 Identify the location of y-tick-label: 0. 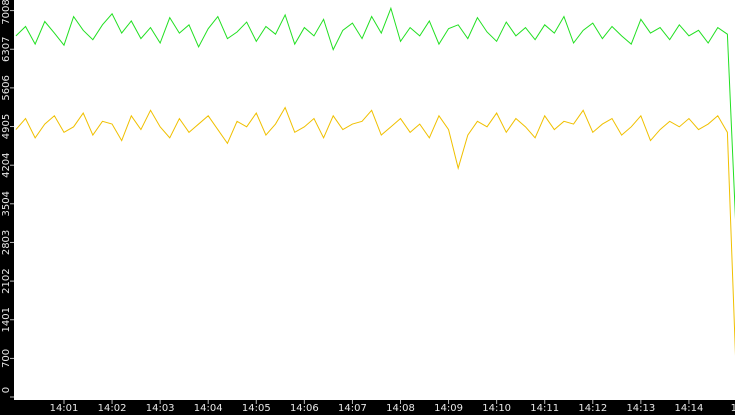
(6, 390).